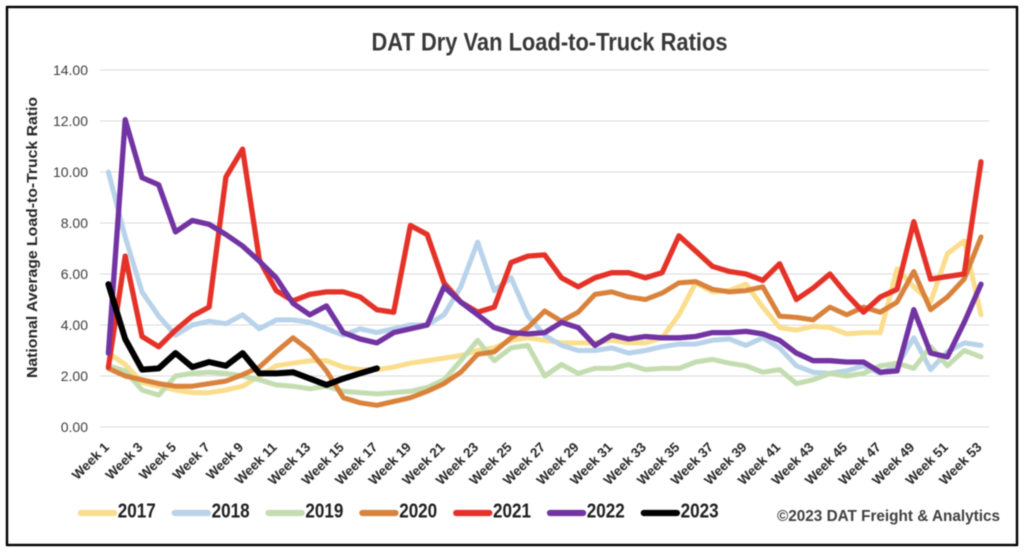  Describe the element at coordinates (74, 376) in the screenshot. I see `svg-text: 2.00` at that location.